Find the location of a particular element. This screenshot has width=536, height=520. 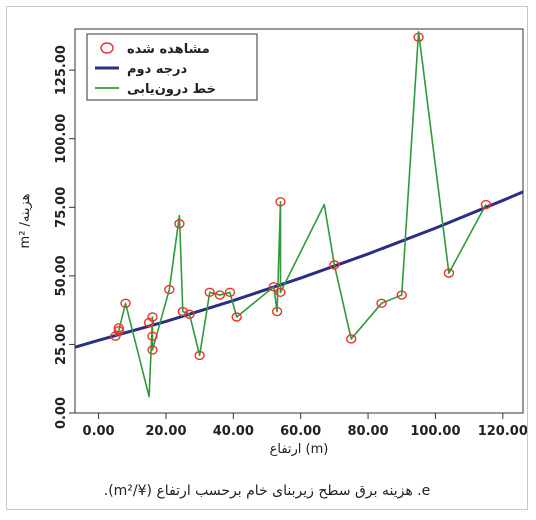

x-tick-label: 60.00 is located at coordinates (300, 431).